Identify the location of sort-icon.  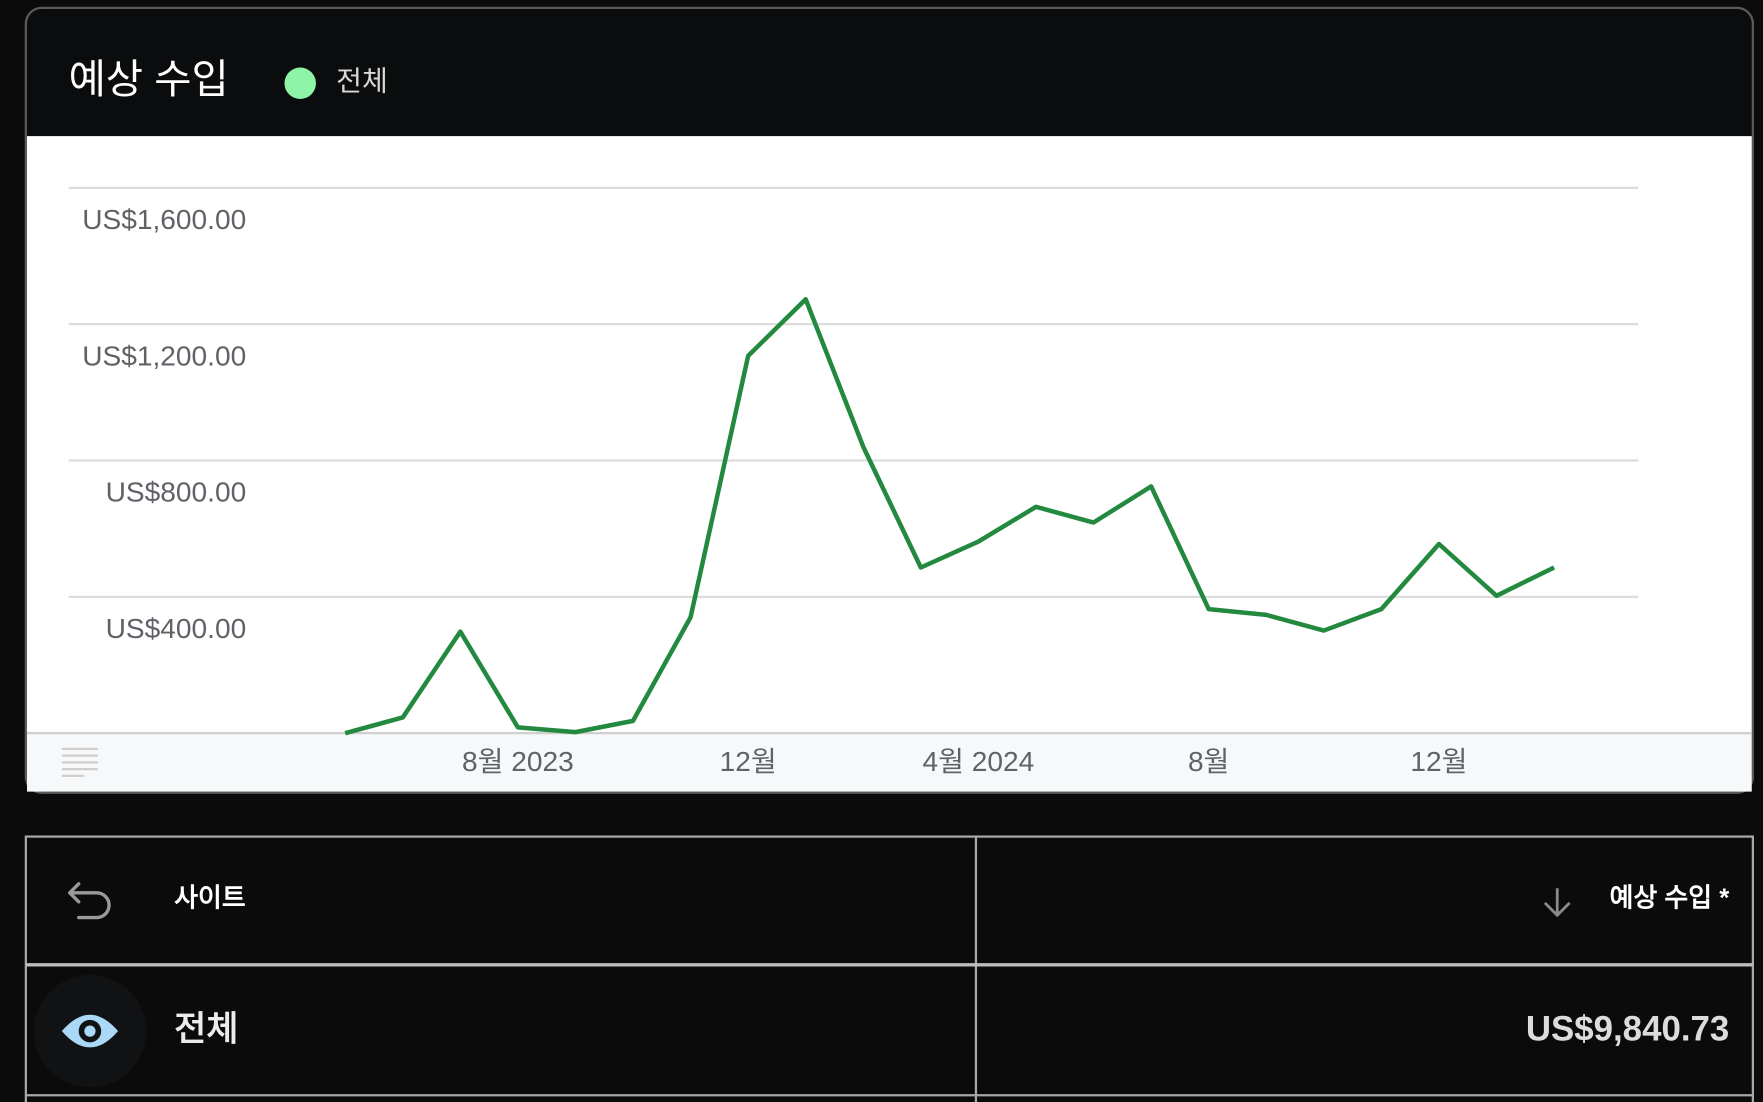
(1557, 903).